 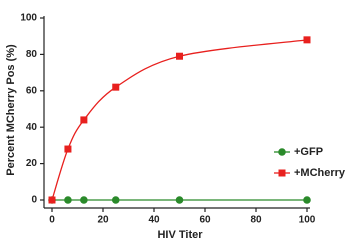 What do you see at coordinates (32, 163) in the screenshot?
I see `y-tick-label: 20` at bounding box center [32, 163].